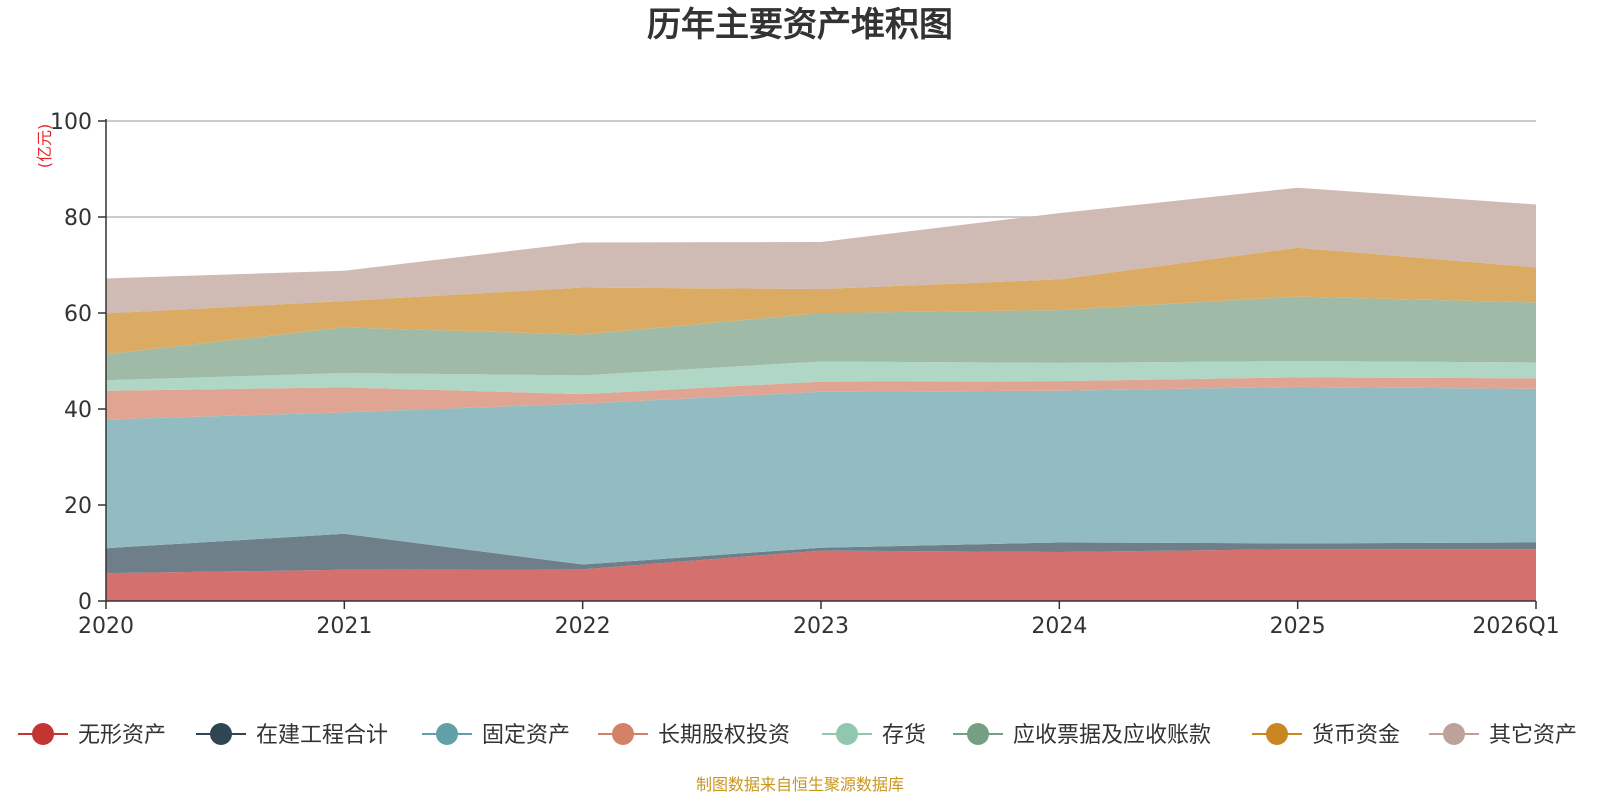 Image resolution: width=1600 pixels, height=800 pixels. Describe the element at coordinates (78, 218) in the screenshot. I see `y-tick-label: 80` at that location.